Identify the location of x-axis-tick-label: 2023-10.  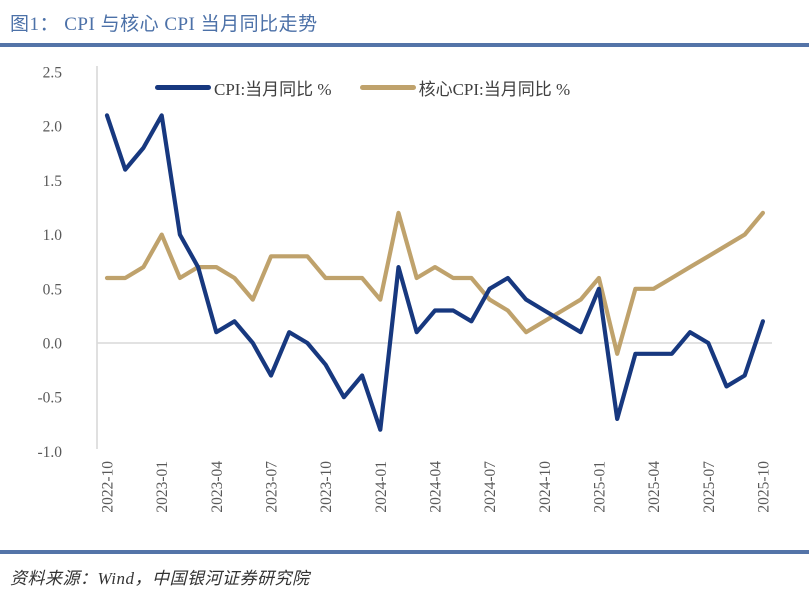
(326, 487).